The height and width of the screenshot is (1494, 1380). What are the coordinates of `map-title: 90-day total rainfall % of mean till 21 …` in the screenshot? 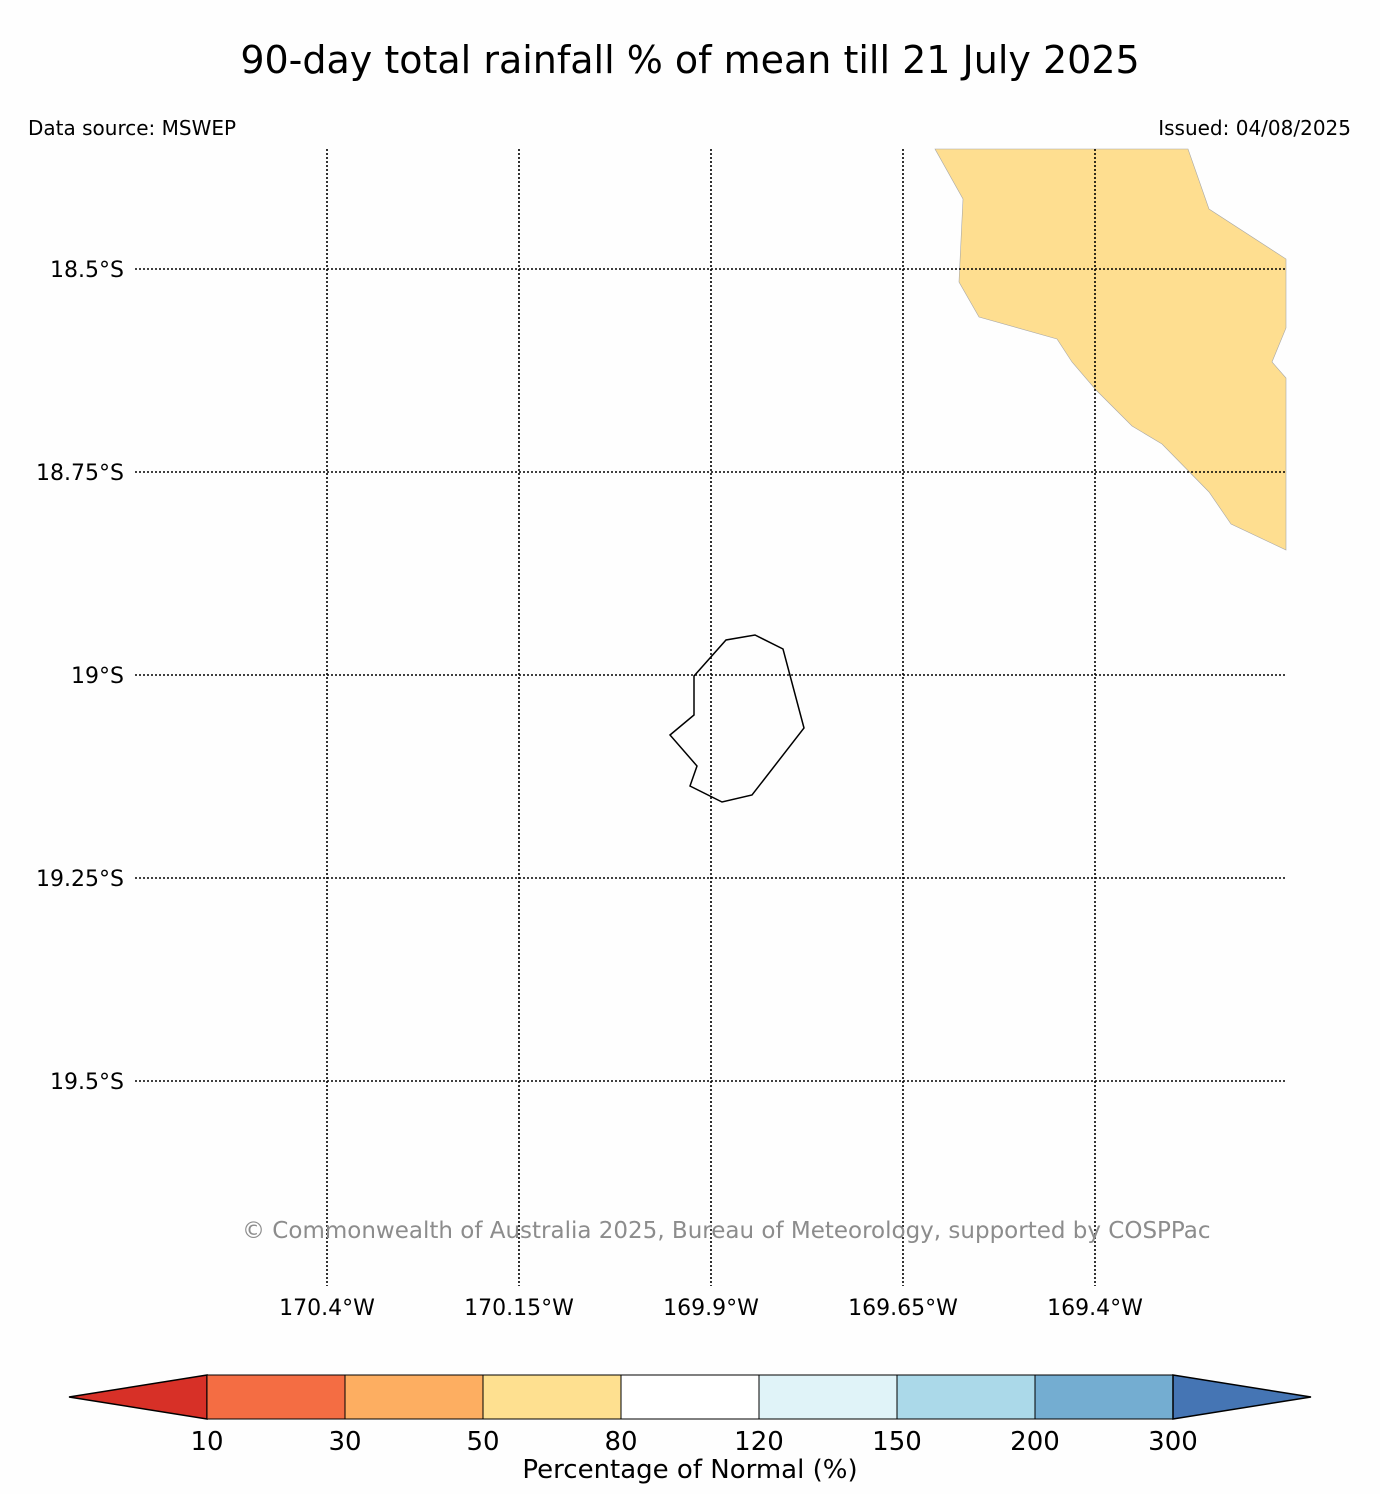 It's located at (690, 60).